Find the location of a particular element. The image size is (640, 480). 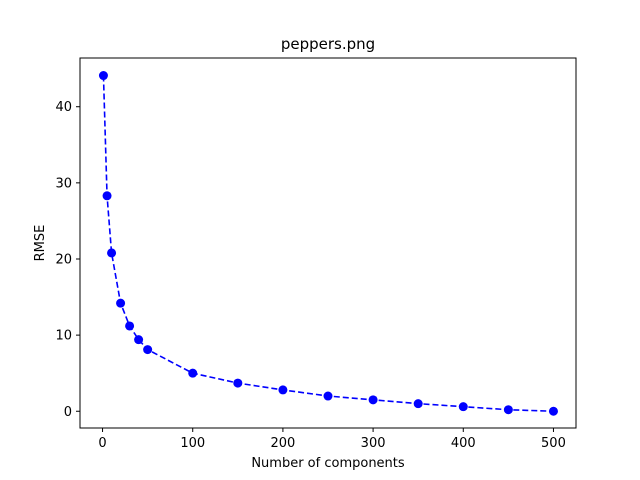

x-tick-label: 200 is located at coordinates (282, 443).